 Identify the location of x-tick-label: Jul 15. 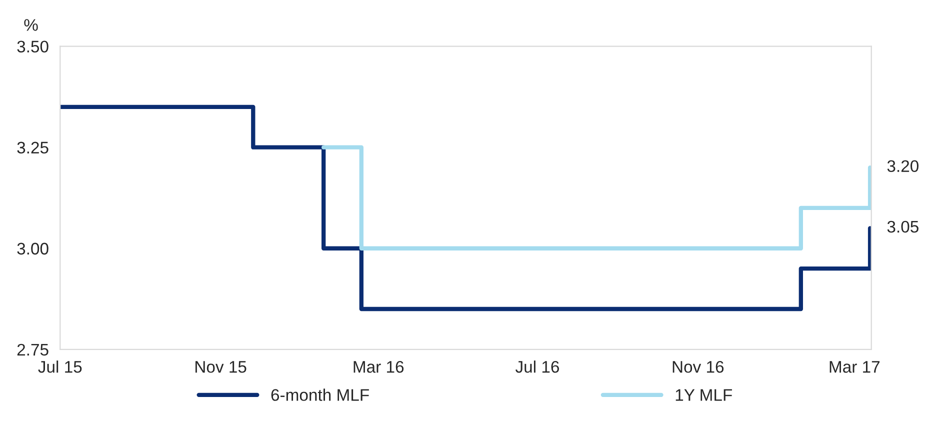
(60, 366).